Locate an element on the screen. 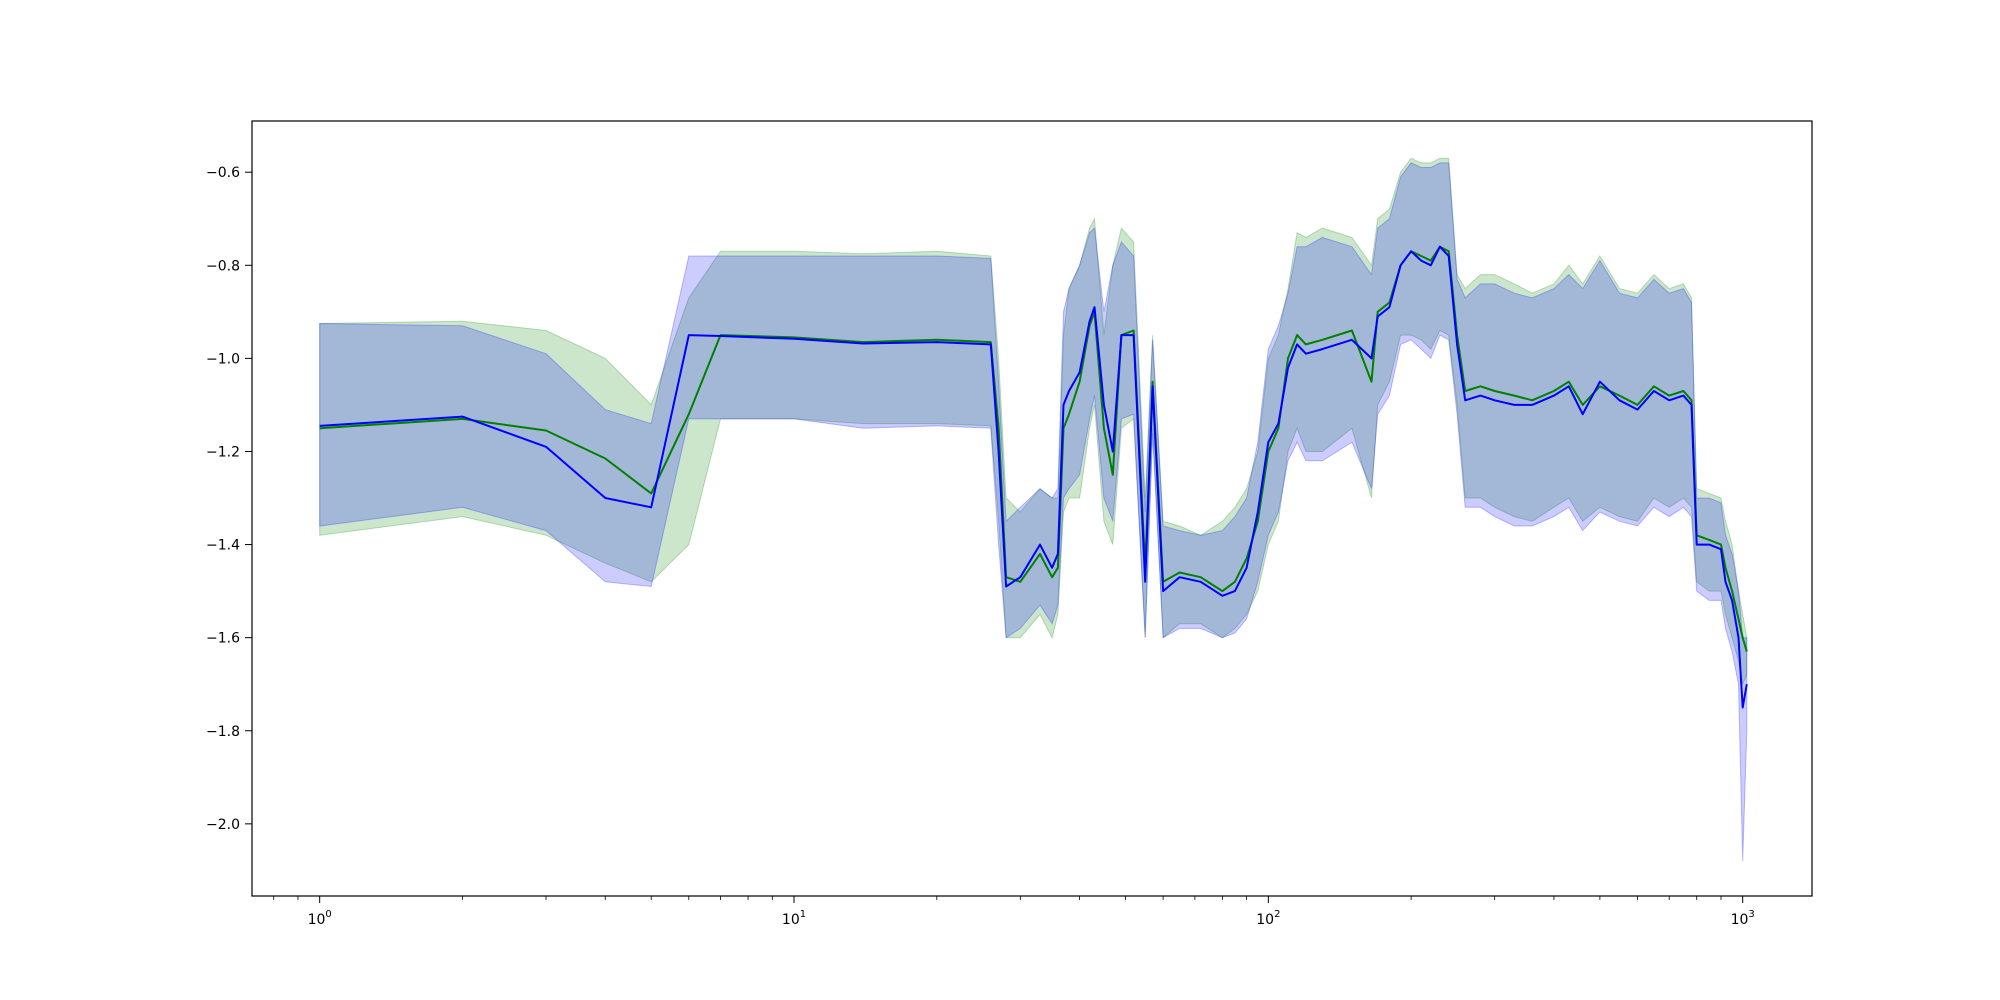  y-tick-label: −2.0 is located at coordinates (223, 825).